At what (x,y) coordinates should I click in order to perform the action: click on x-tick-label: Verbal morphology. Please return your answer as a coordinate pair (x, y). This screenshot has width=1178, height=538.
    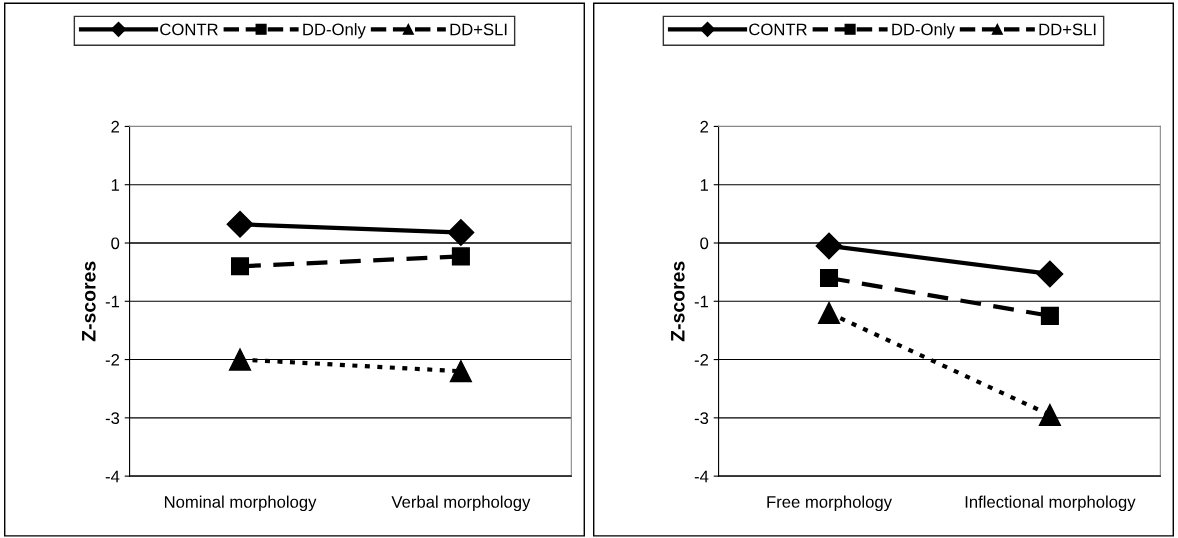
    Looking at the image, I should click on (461, 503).